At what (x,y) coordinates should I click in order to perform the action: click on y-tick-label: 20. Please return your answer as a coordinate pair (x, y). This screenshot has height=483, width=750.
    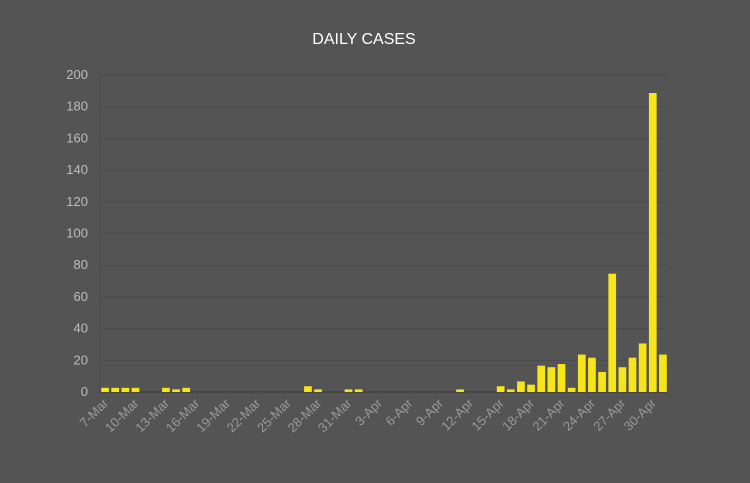
    Looking at the image, I should click on (81, 359).